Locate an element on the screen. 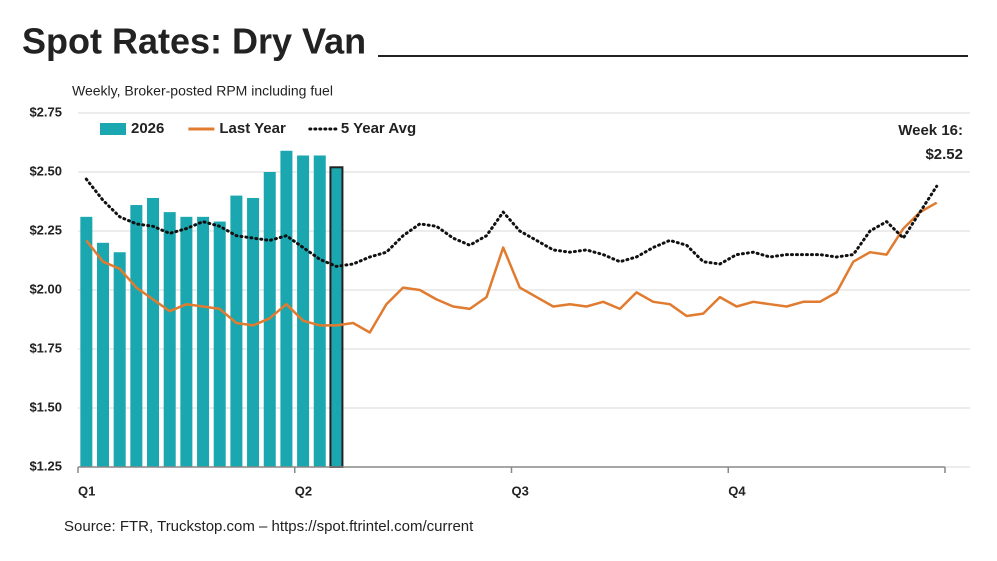 The height and width of the screenshot is (561, 997). annotation: $2.52 is located at coordinates (944, 154).